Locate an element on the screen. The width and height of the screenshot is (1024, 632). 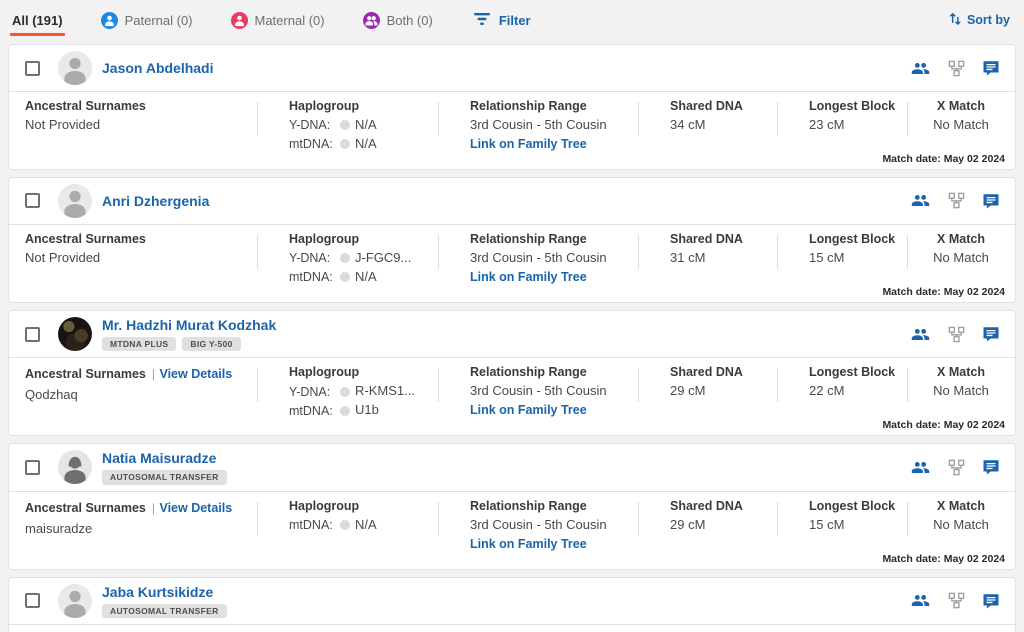
ydna-value: N/A is located at coordinates (366, 124).